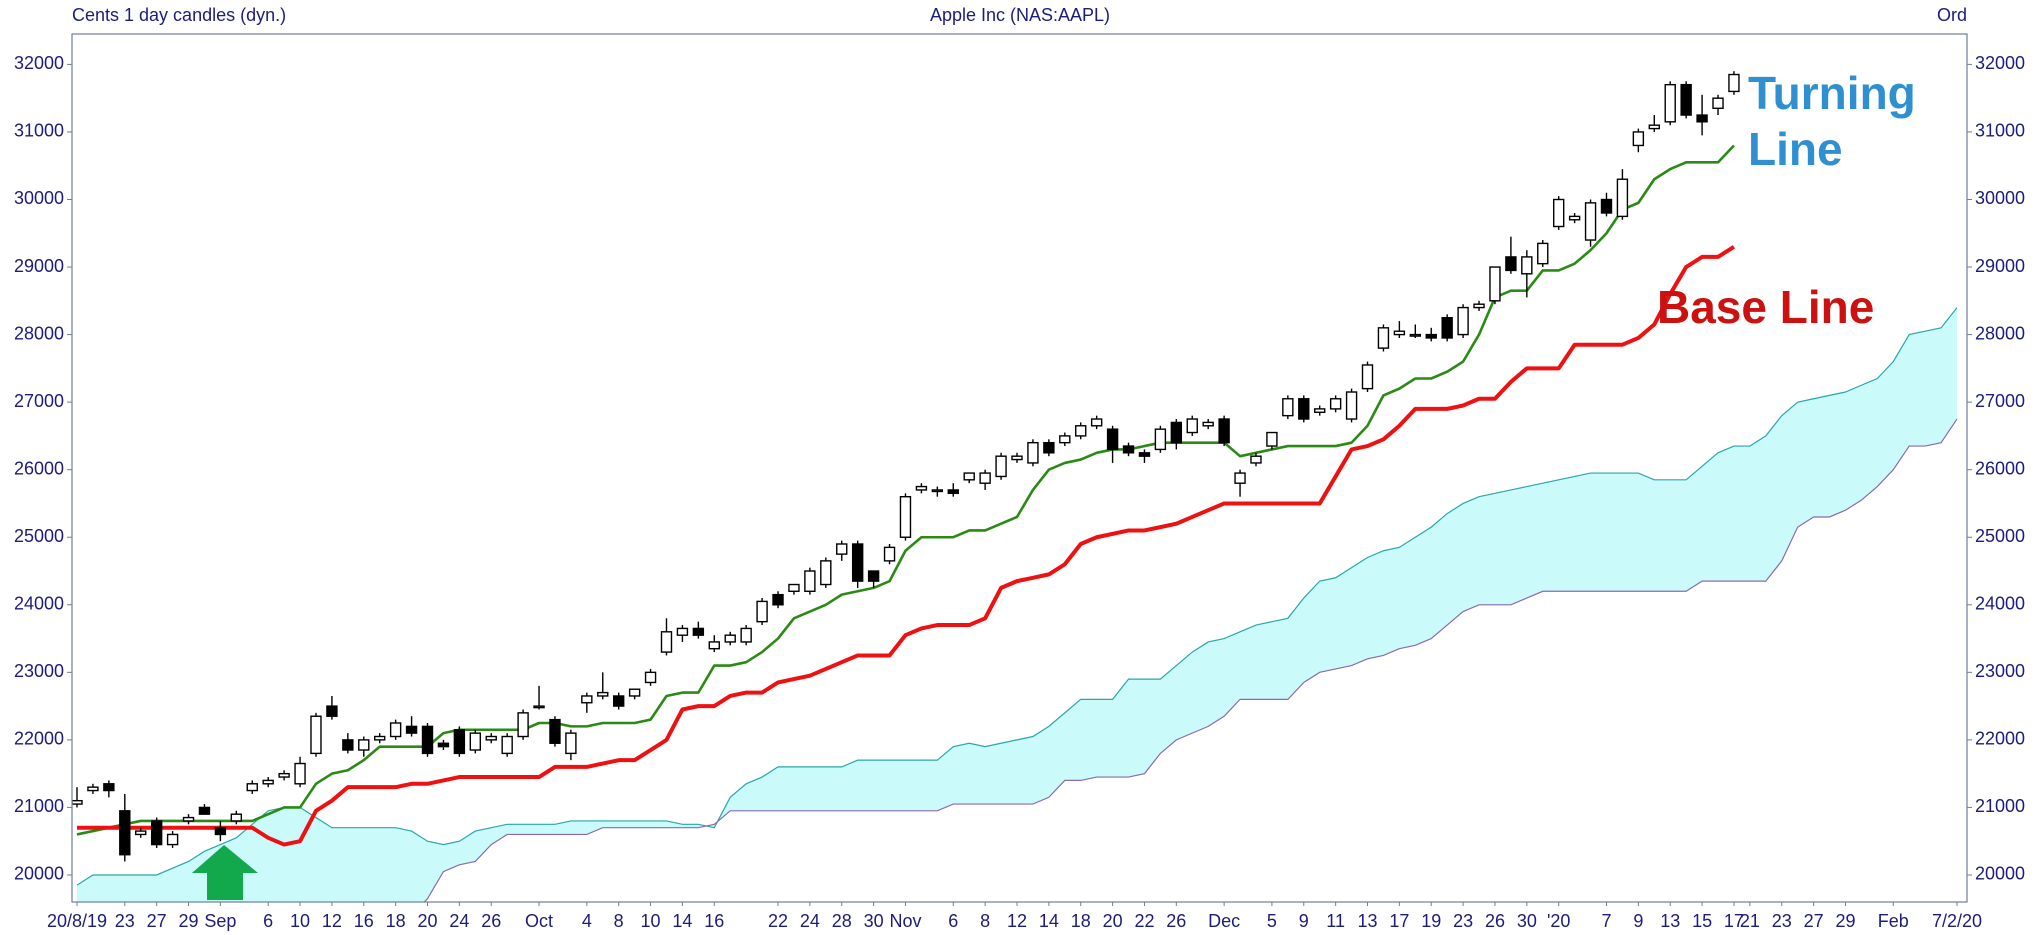 The height and width of the screenshot is (935, 2039). Describe the element at coordinates (39, 468) in the screenshot. I see `y-tick-label: 26000` at that location.